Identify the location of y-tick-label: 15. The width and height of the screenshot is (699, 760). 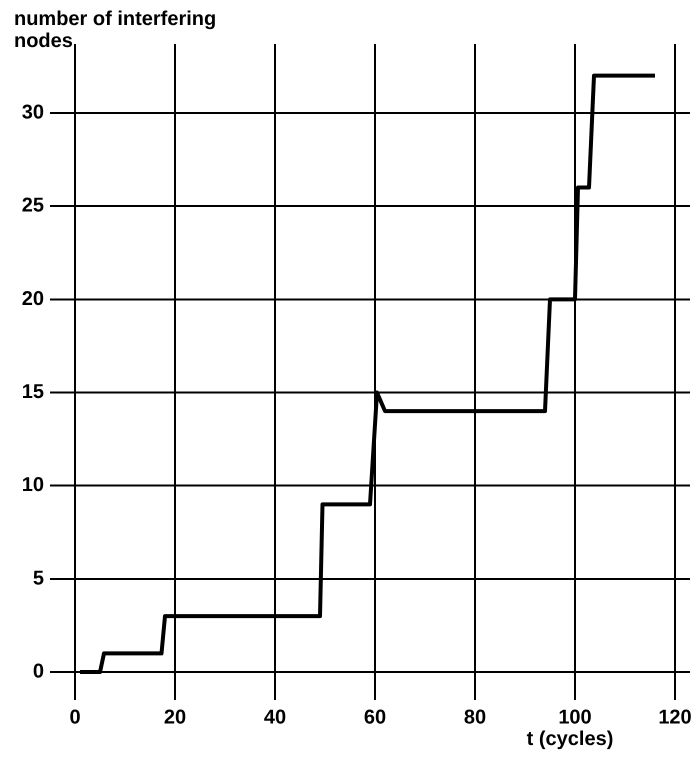
(33, 392).